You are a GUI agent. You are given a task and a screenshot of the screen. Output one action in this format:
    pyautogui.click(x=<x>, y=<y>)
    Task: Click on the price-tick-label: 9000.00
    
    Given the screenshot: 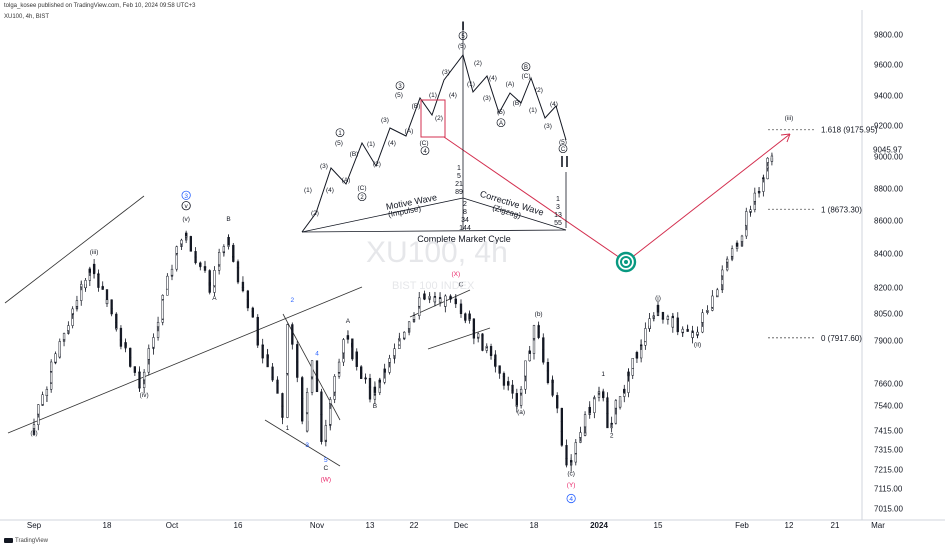 What is the action you would take?
    pyautogui.click(x=888, y=157)
    